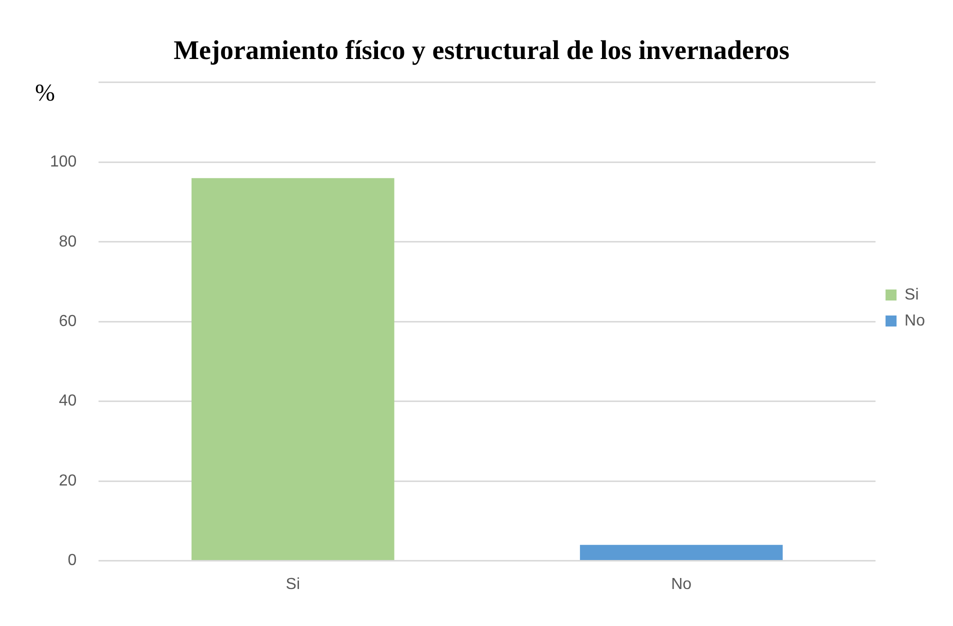  Describe the element at coordinates (67, 481) in the screenshot. I see `y-tick-label: 20` at that location.